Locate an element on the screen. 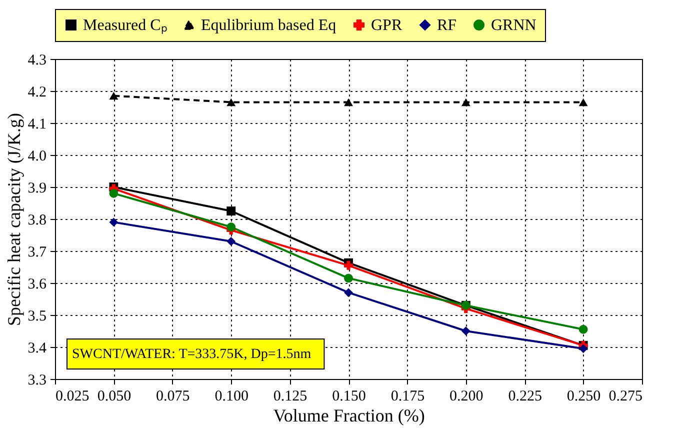 The height and width of the screenshot is (445, 690). y-tick-label: 3.8 is located at coordinates (37, 220).